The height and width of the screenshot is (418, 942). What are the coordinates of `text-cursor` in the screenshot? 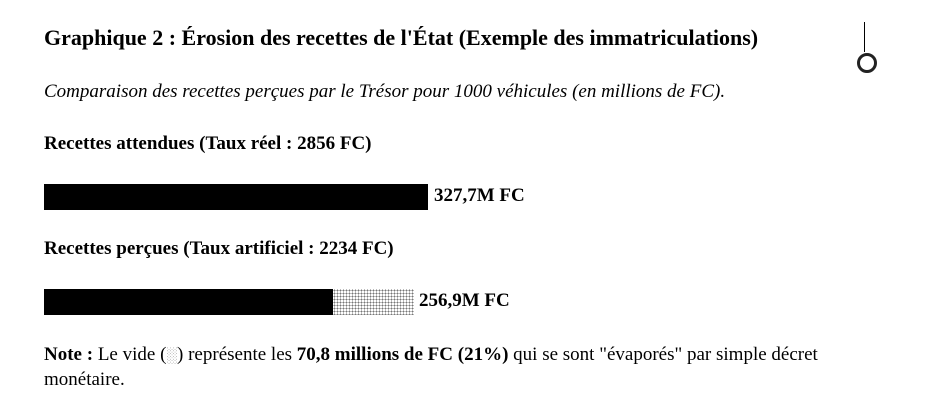 It's located at (864, 37).